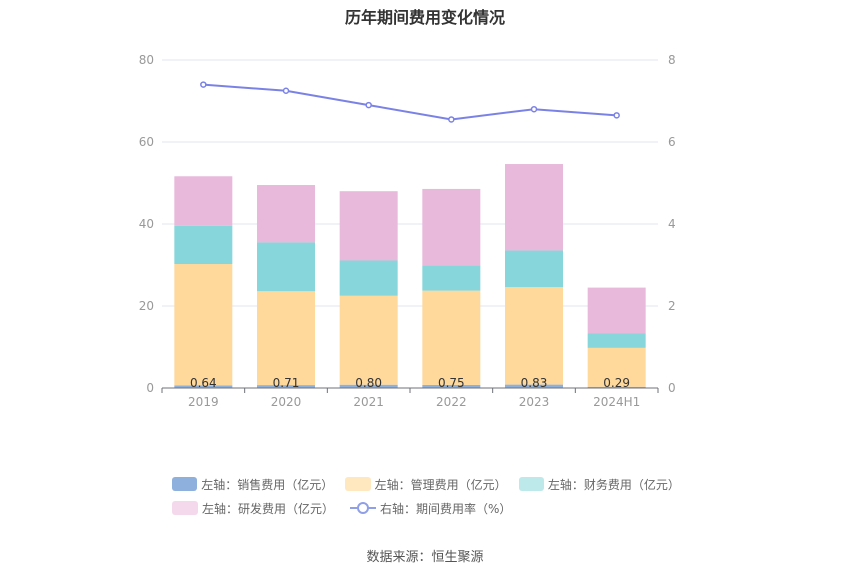  I want to click on legend-line-icon, so click(363, 508).